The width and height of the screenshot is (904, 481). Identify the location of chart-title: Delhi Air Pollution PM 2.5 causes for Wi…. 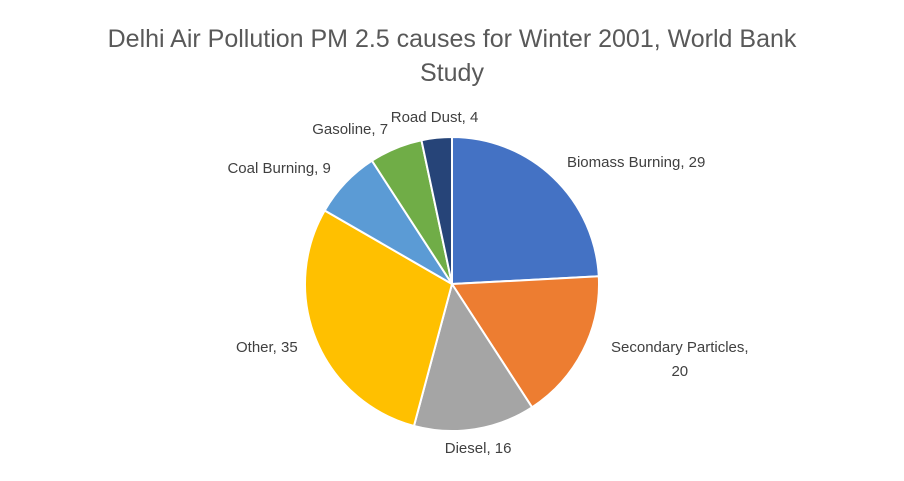
(452, 56).